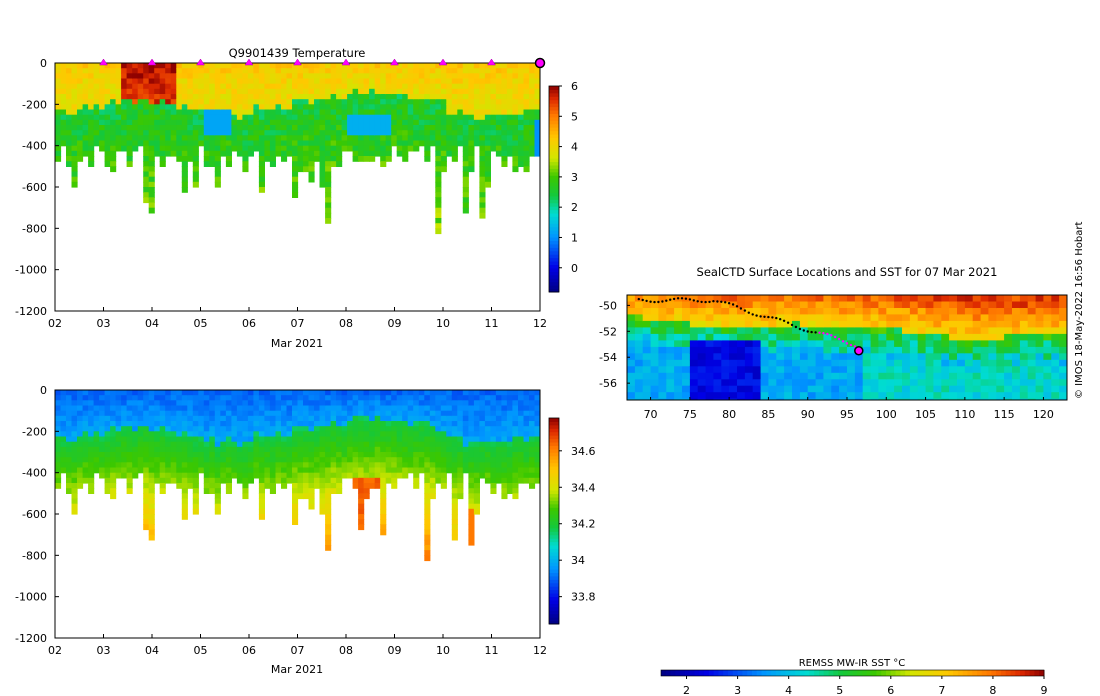 Image resolution: width=1100 pixels, height=696 pixels. I want to click on colorbar-segment, so click(554, 591).